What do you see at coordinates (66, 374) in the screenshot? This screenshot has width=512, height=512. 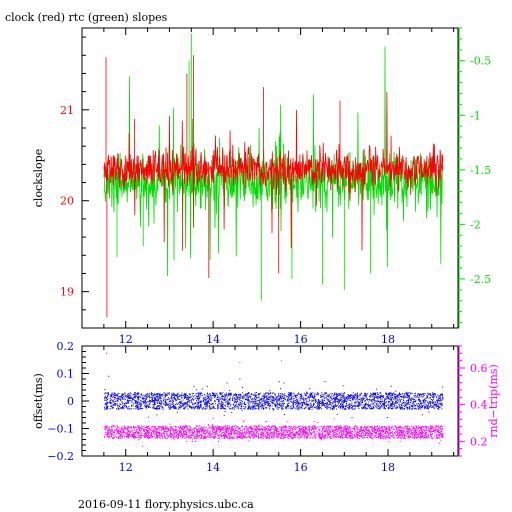 I see `y-tick-label: 0.1` at bounding box center [66, 374].